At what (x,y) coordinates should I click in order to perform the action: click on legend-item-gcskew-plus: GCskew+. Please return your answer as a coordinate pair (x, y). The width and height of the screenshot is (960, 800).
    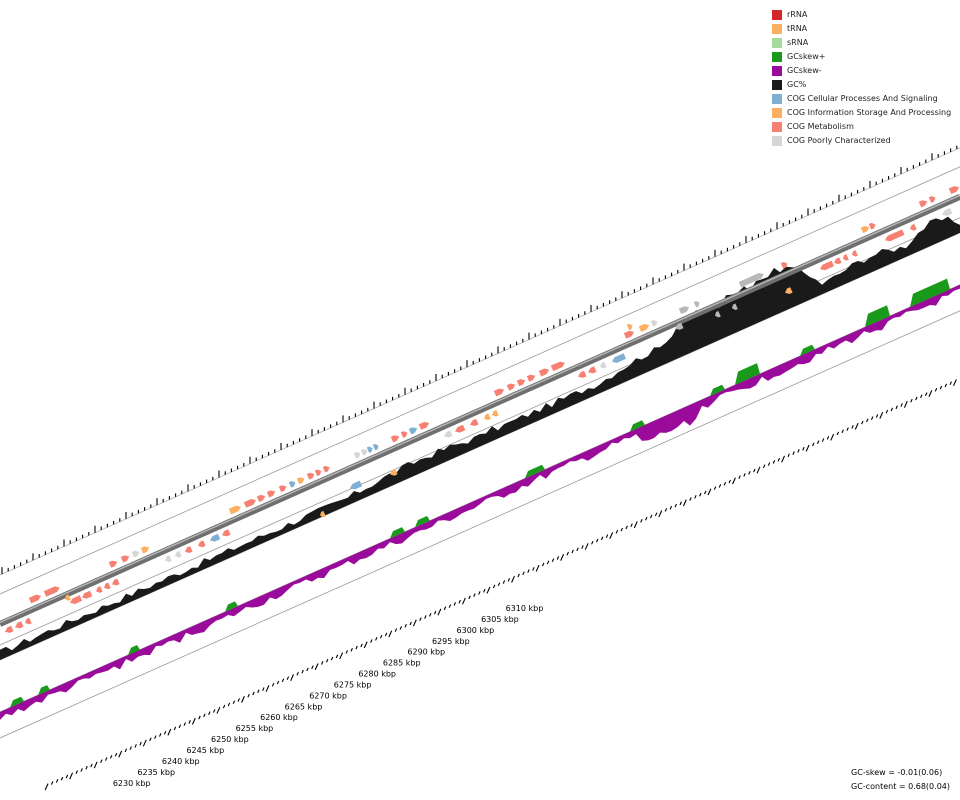
    Looking at the image, I should click on (861, 57).